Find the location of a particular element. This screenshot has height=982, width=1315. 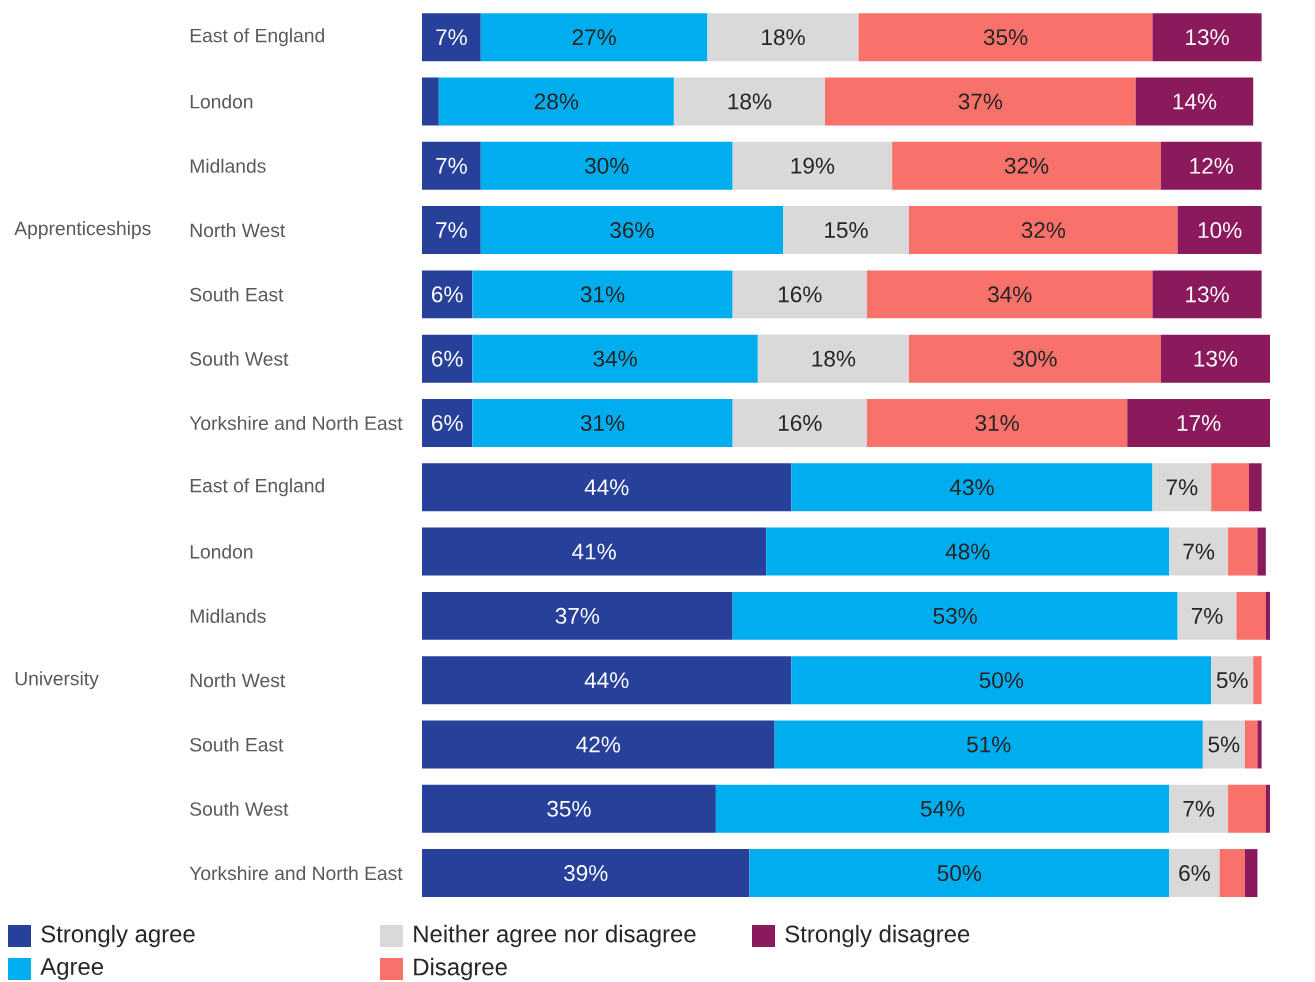

data-label: 15% is located at coordinates (846, 230).